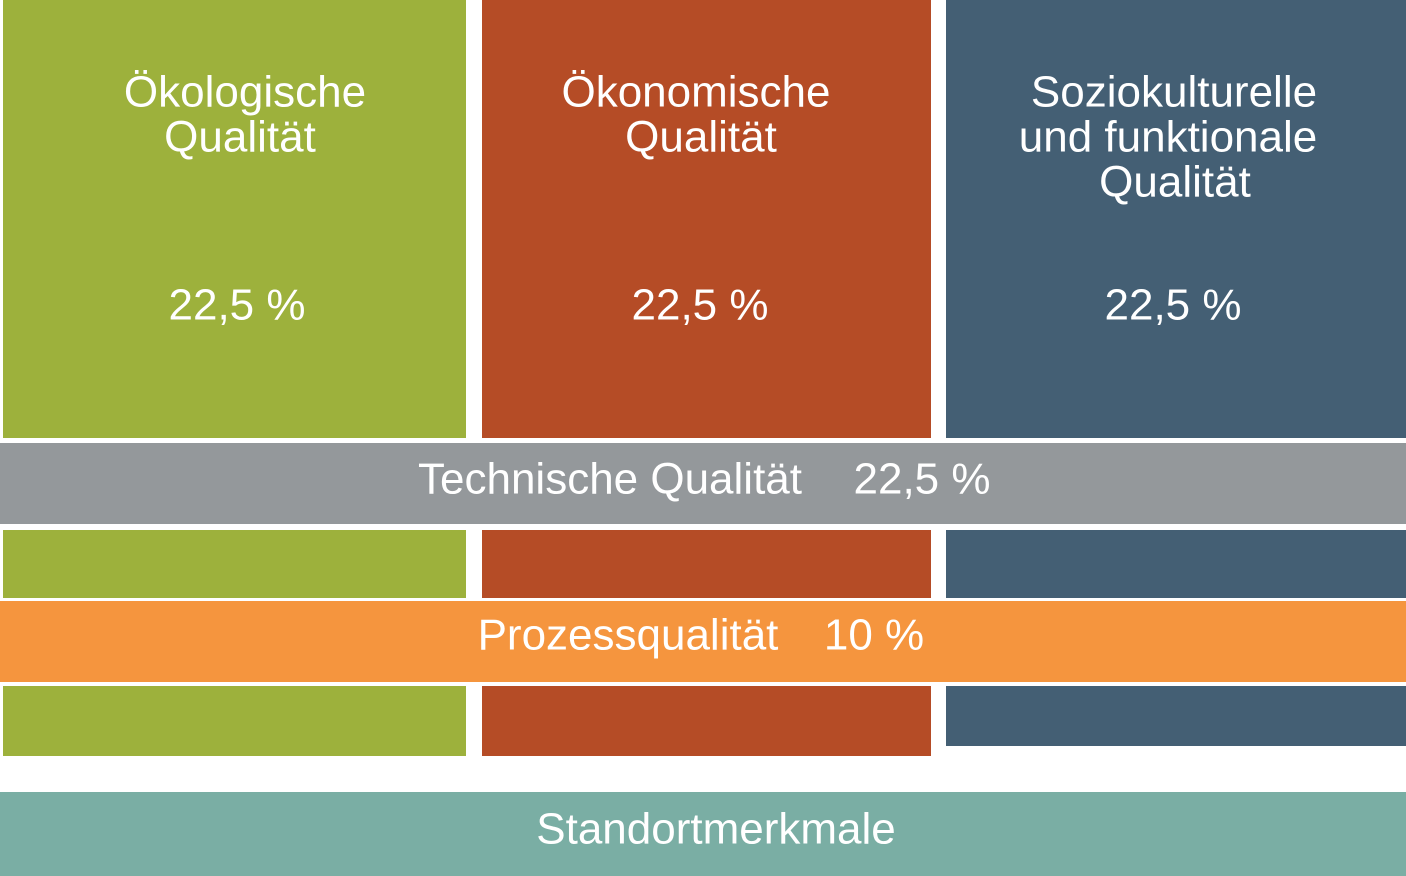 The height and width of the screenshot is (876, 1406). I want to click on band-share: 10 %, so click(874, 635).